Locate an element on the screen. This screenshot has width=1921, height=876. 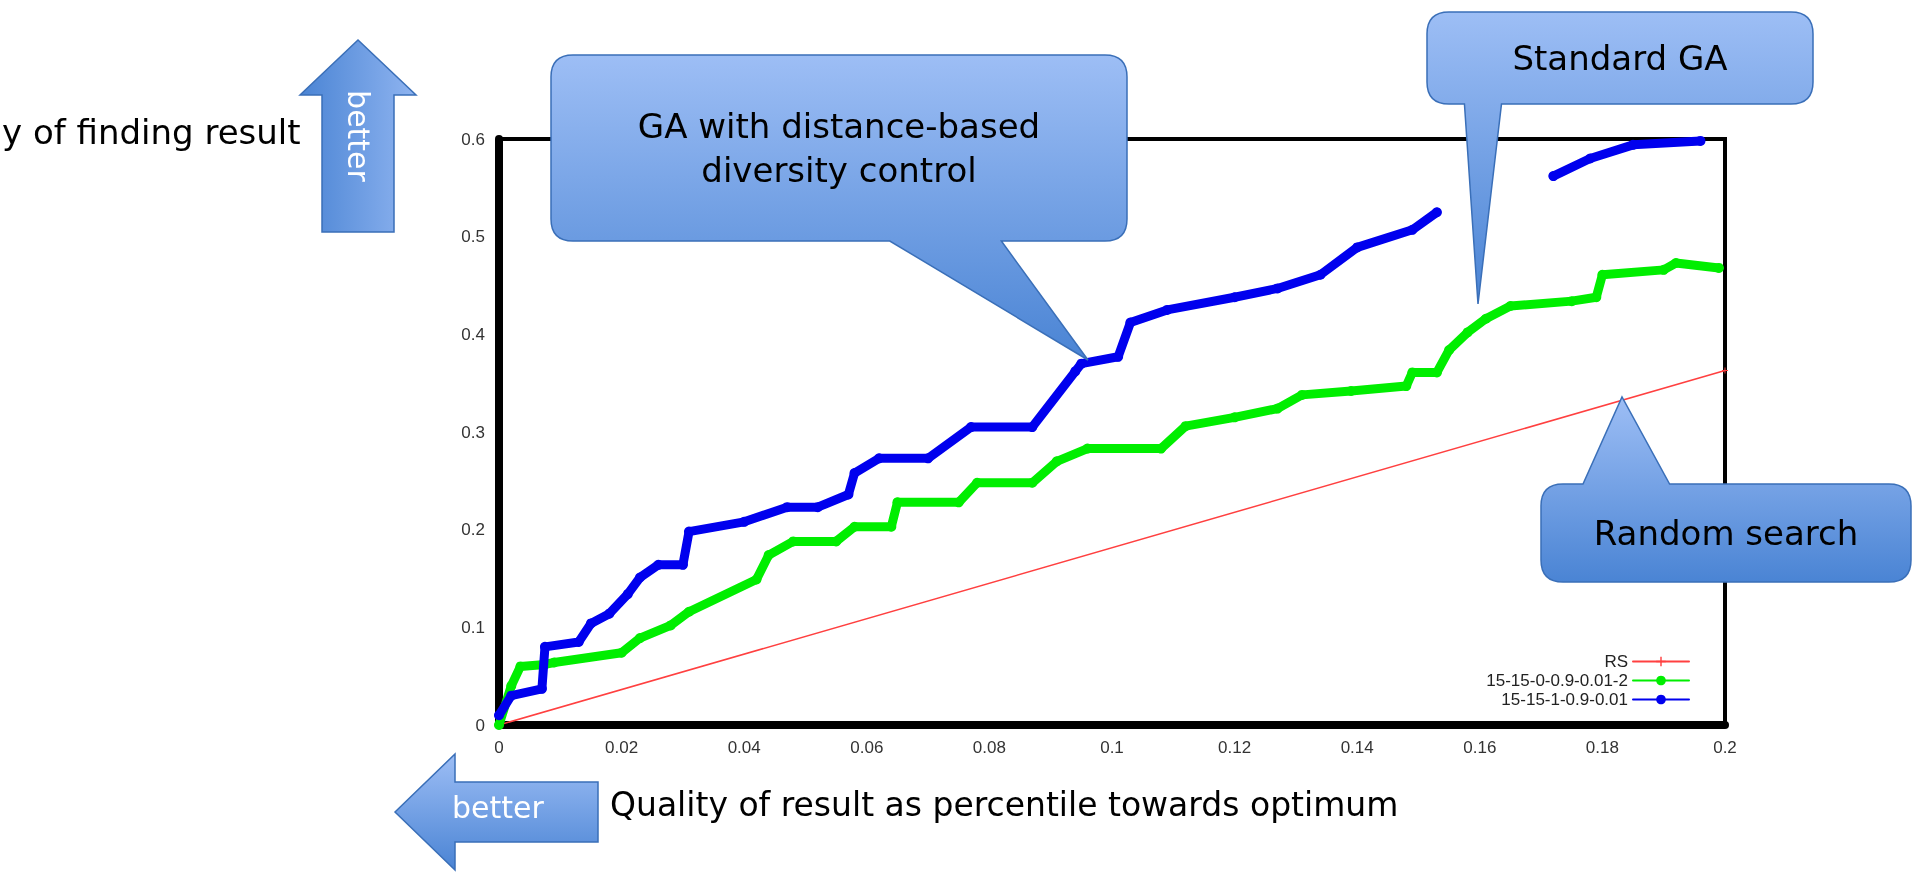
y-axis-title: y of finding result is located at coordinates (151, 132).